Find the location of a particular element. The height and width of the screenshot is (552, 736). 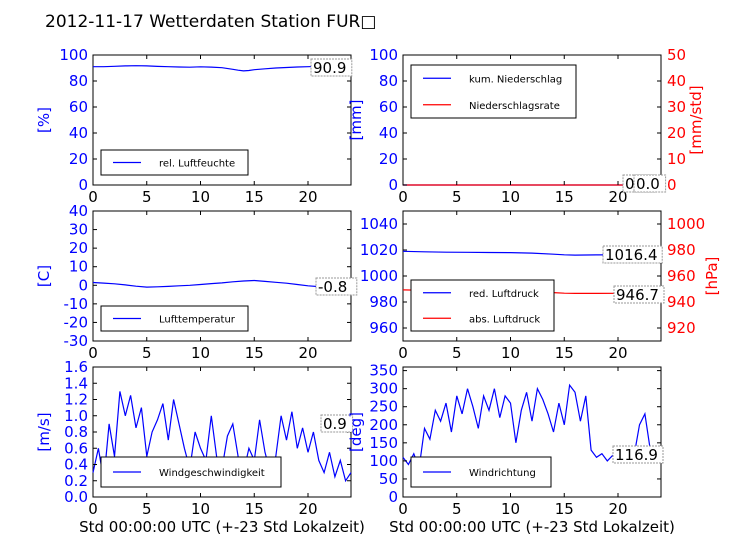

legend: Windgeschwindigkeit is located at coordinates (191, 472).